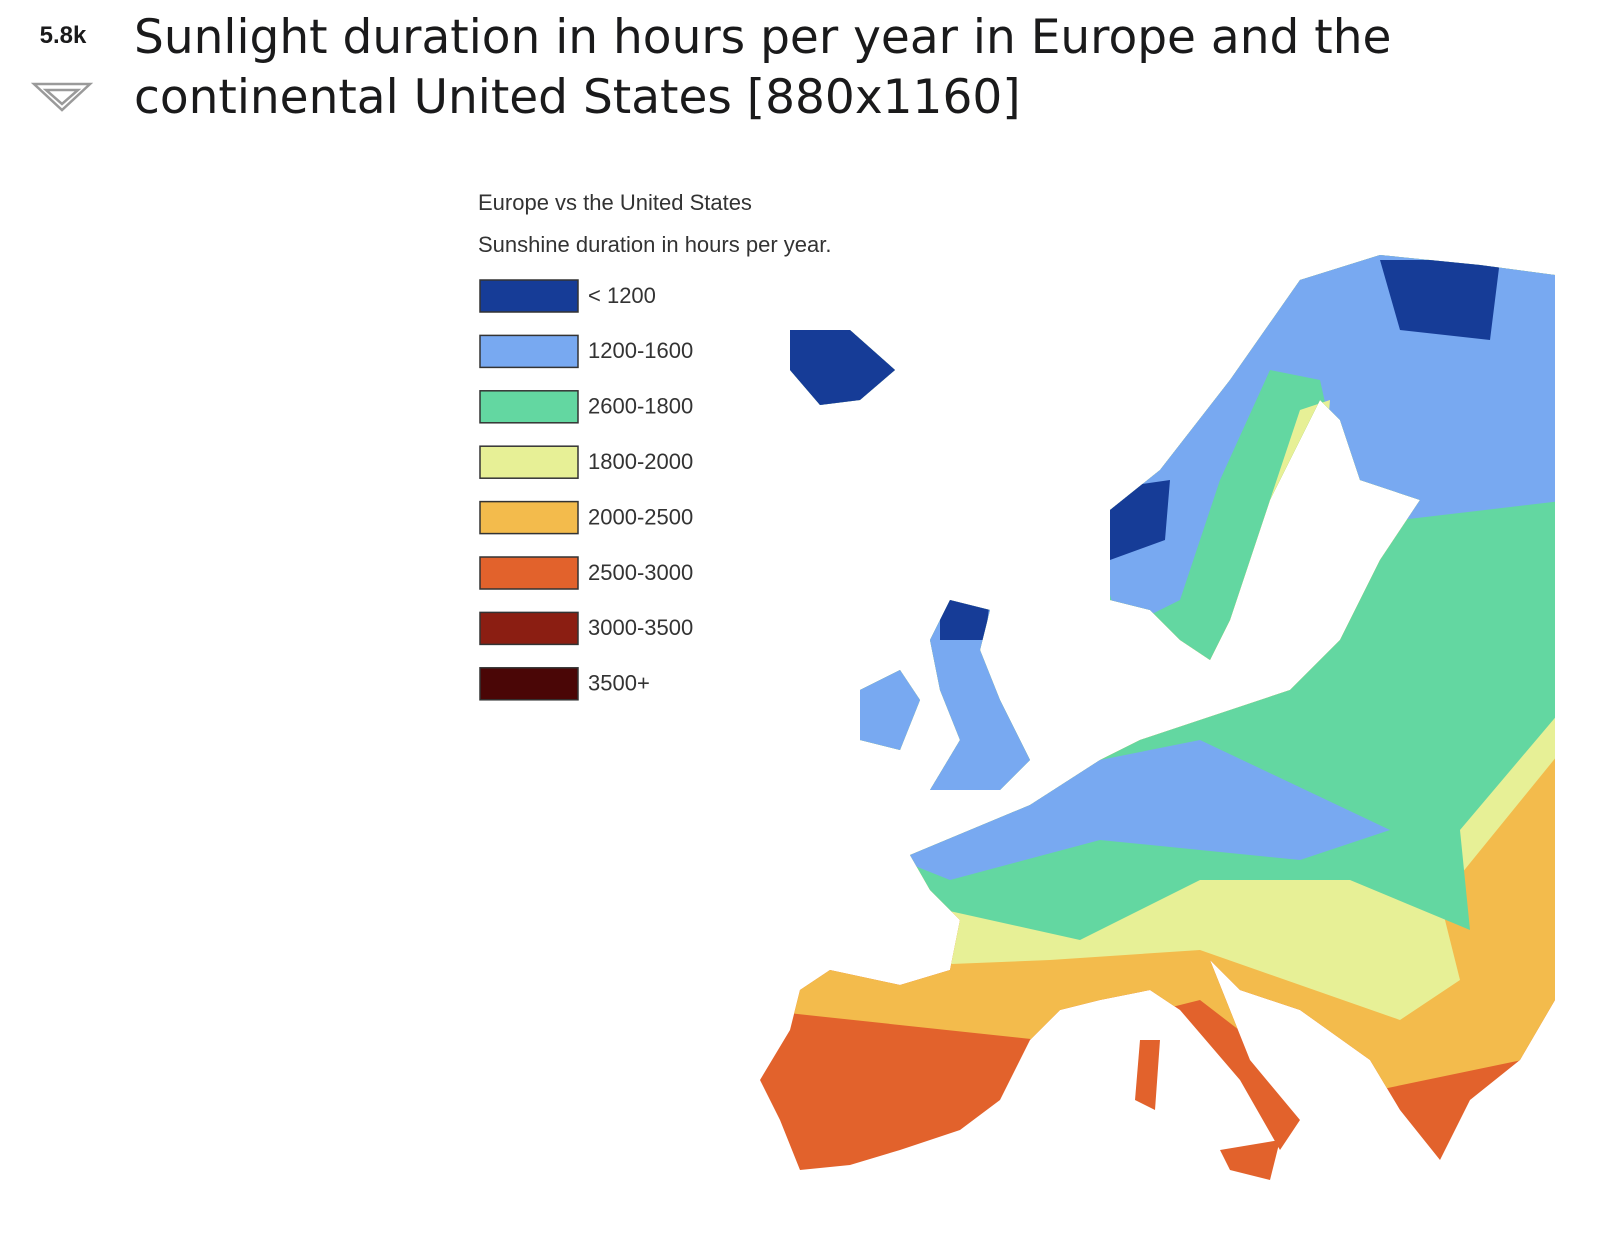  I want to click on legend-label: 3000-3500, so click(640, 627).